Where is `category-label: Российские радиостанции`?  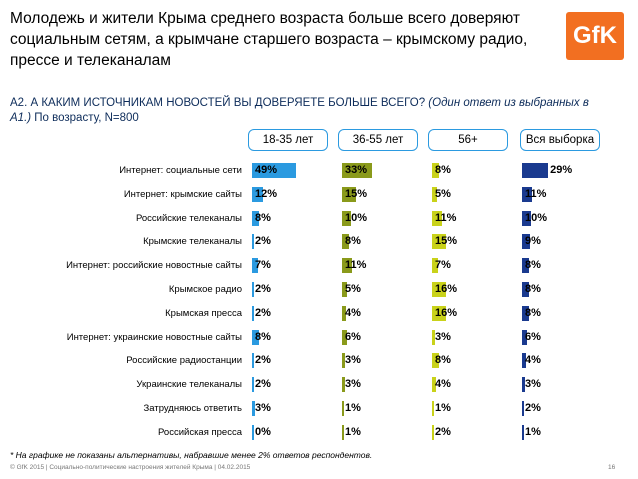 category-label: Российские радиостанции is located at coordinates (184, 361).